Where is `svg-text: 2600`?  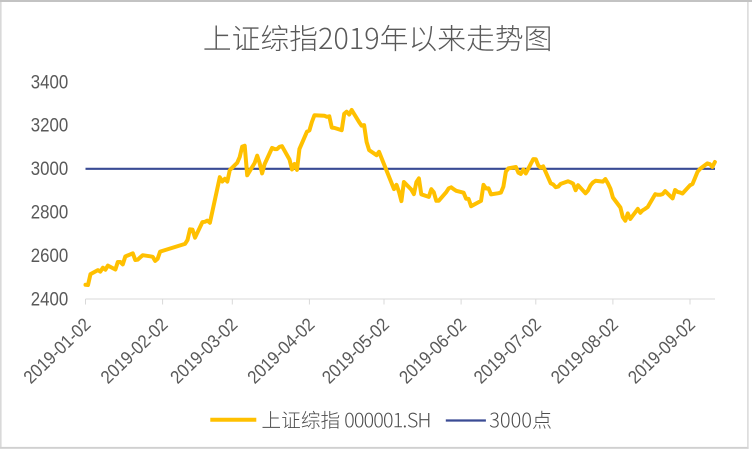 svg-text: 2600 is located at coordinates (49, 255).